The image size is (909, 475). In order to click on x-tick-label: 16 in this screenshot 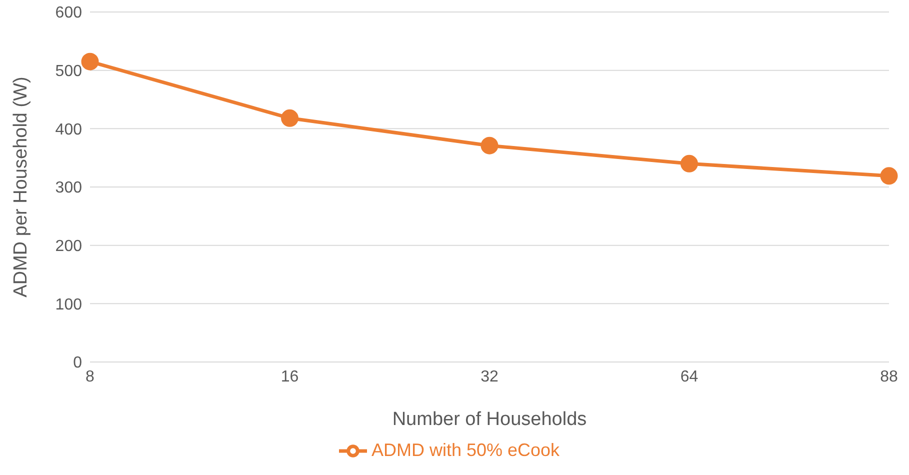, I will do `click(289, 377)`.